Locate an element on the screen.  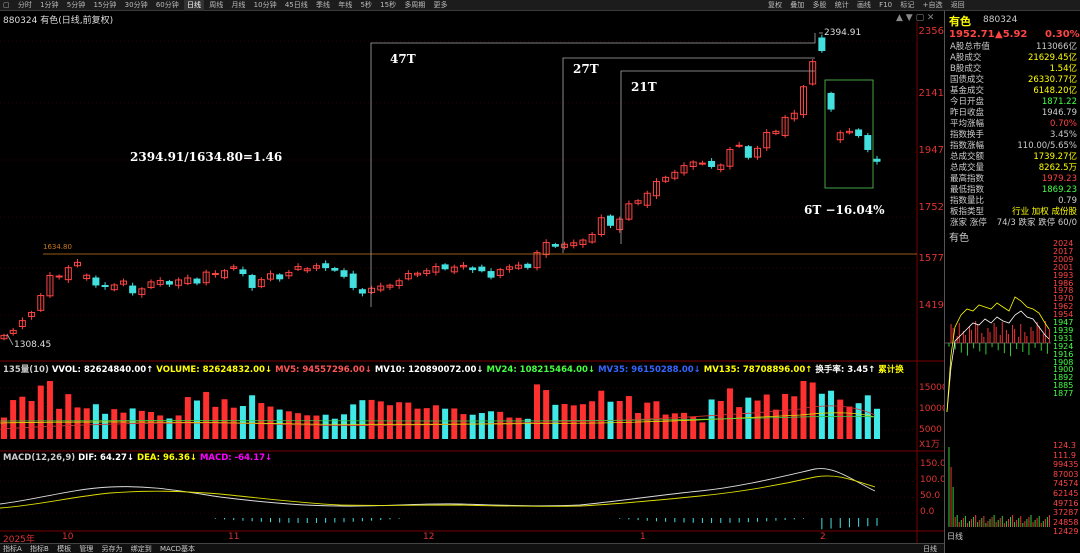
period-tab-quarter: 季线 is located at coordinates (322, 5).